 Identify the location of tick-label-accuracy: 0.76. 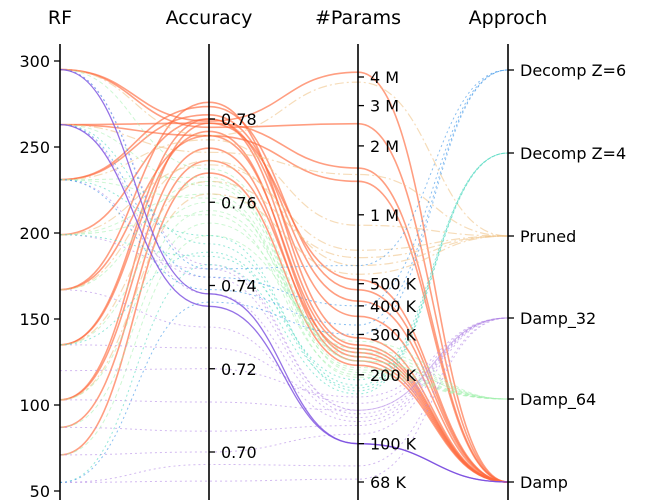
(239, 202).